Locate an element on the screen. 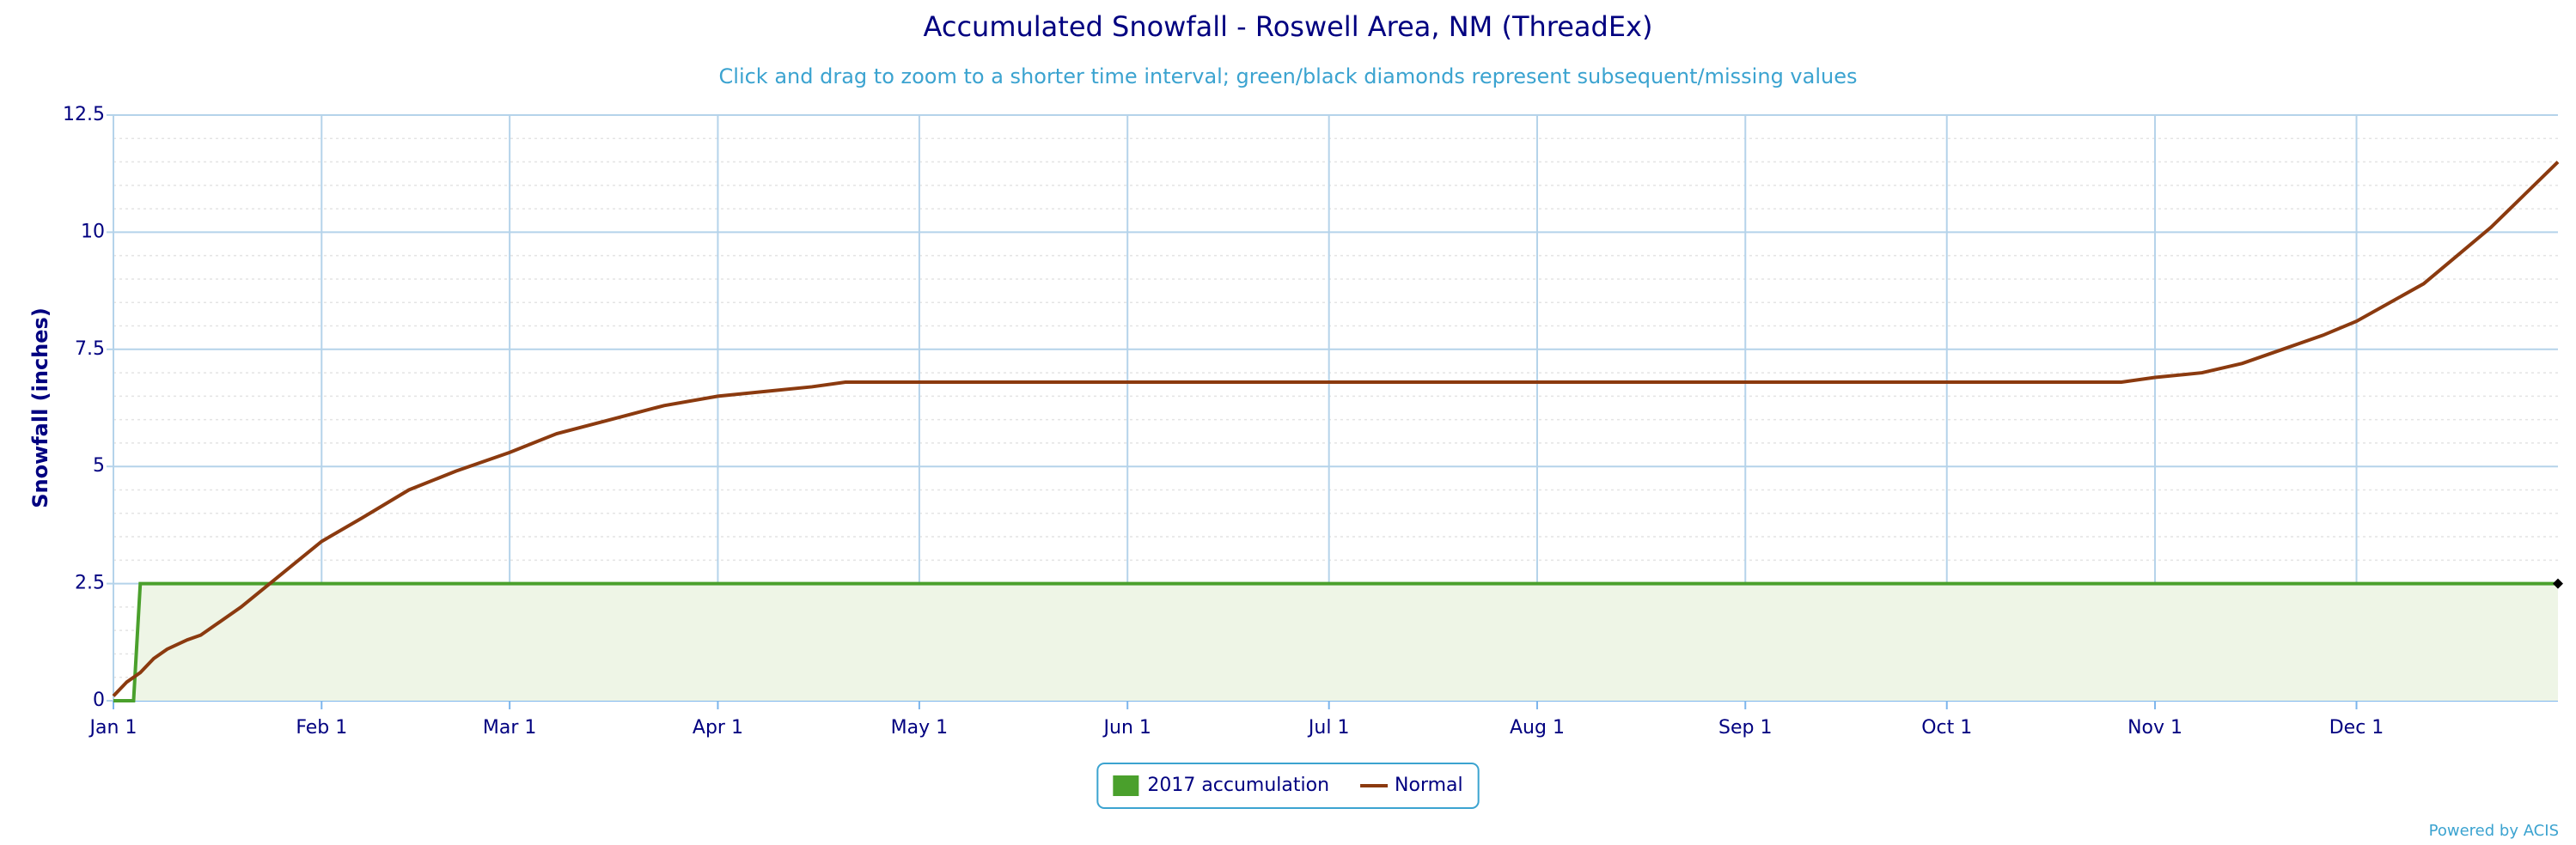 Image resolution: width=2576 pixels, height=845 pixels. y-tick-label: 0 is located at coordinates (99, 700).